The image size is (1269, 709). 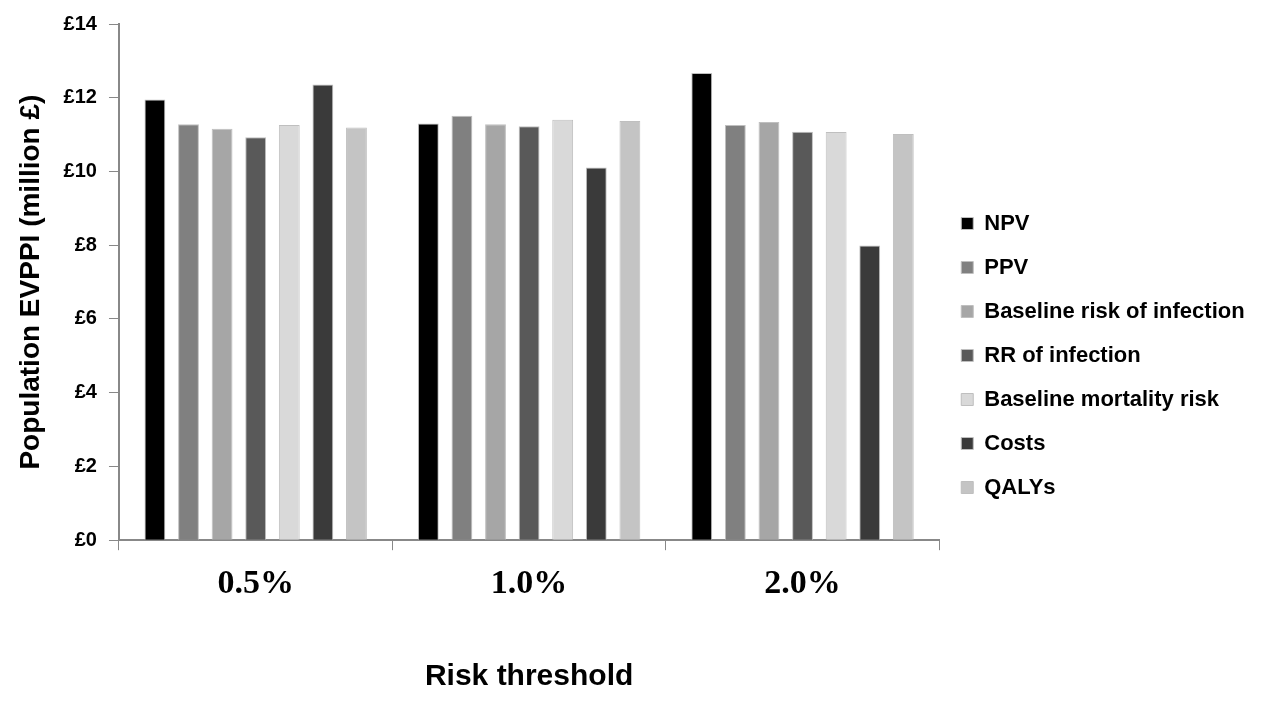 What do you see at coordinates (86, 391) in the screenshot?
I see `y-tick-label: £4` at bounding box center [86, 391].